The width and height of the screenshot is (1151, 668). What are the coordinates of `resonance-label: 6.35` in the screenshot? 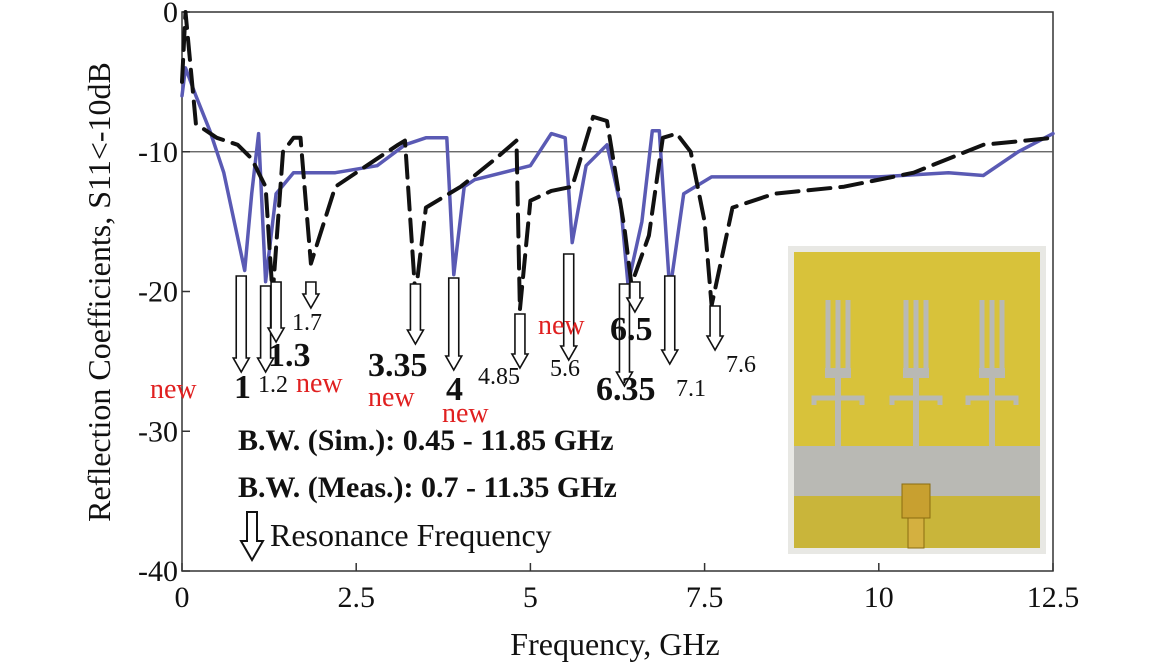 It's located at (626, 389).